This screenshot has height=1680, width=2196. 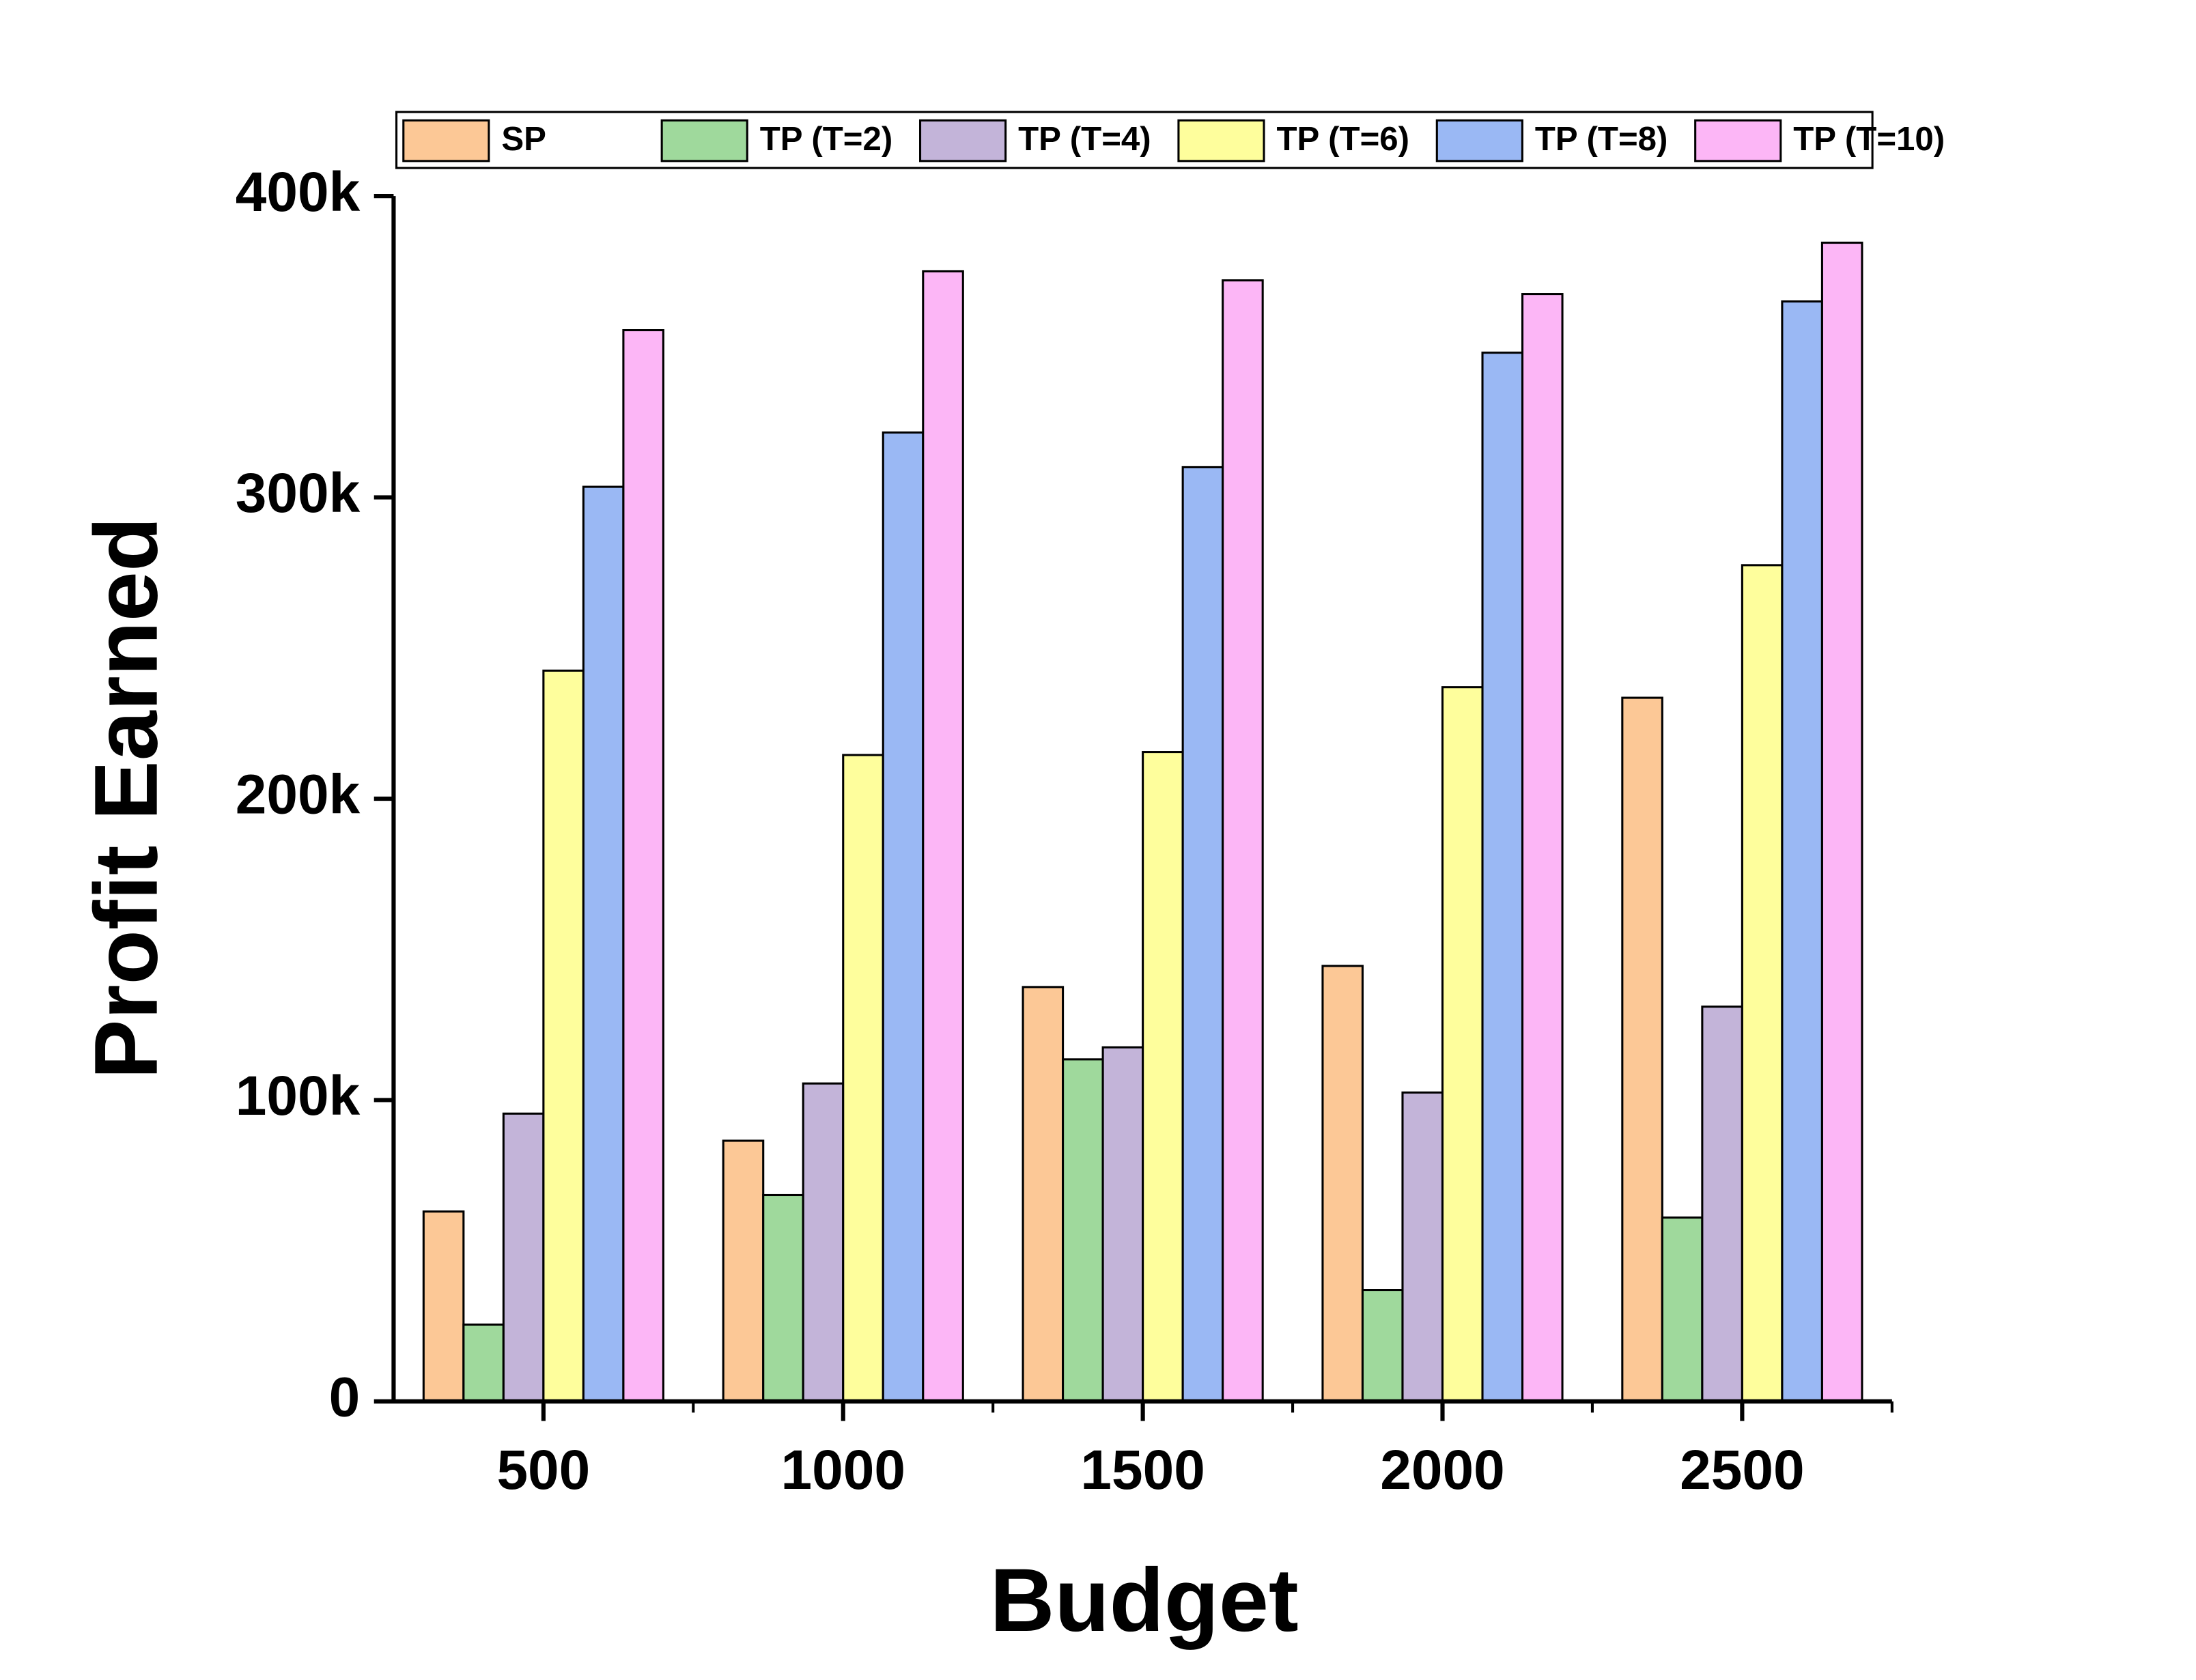 What do you see at coordinates (1144, 1600) in the screenshot?
I see `x-axis-title: Budget` at bounding box center [1144, 1600].